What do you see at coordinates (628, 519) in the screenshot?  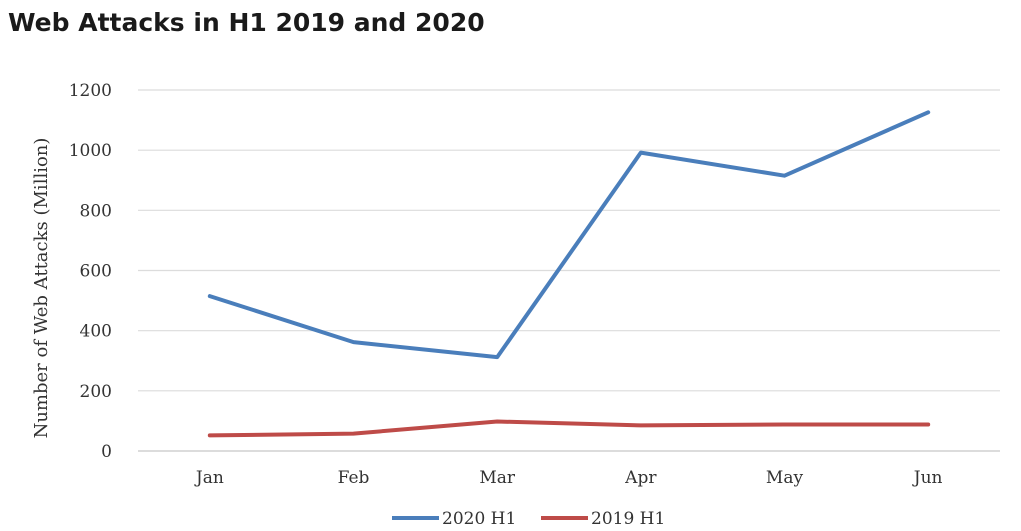 I see `legend-label: 2019 H1` at bounding box center [628, 519].